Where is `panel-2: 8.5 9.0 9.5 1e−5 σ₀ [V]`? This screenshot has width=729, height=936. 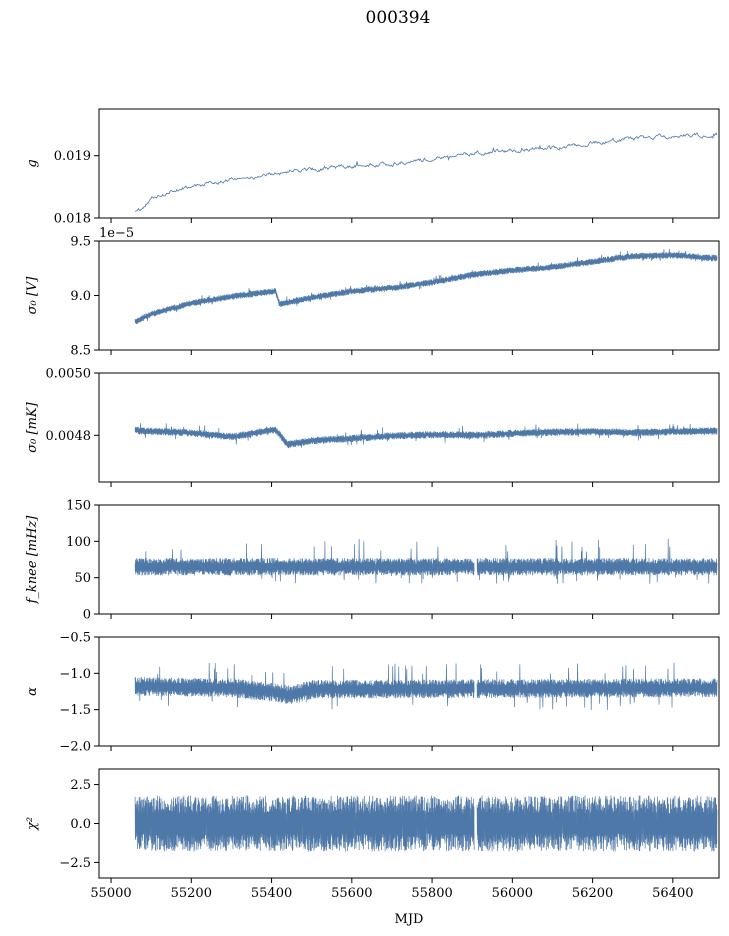
panel-2: 8.5 9.0 9.5 1e−5 σ₀ [V] is located at coordinates (372, 292).